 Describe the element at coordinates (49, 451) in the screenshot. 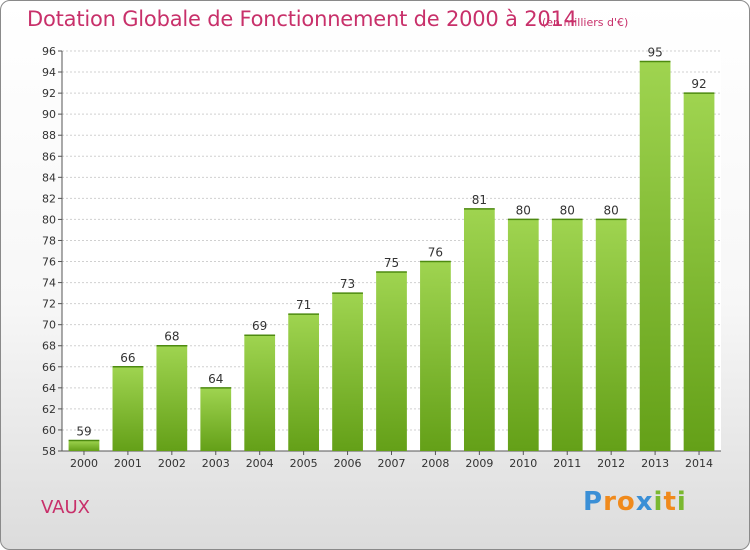

I see `y-tick-label: 58` at that location.